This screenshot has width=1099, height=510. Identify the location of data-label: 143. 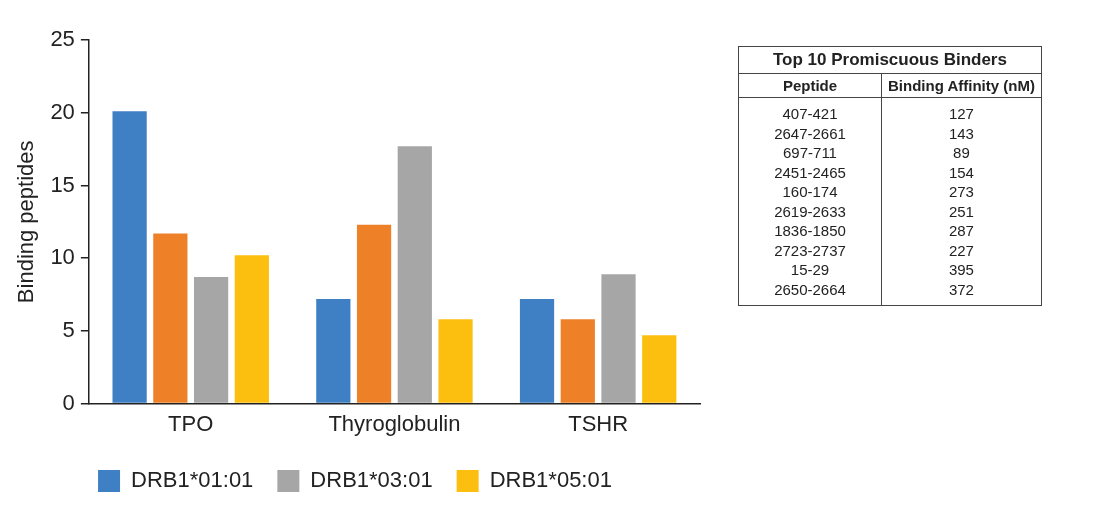
(961, 133).